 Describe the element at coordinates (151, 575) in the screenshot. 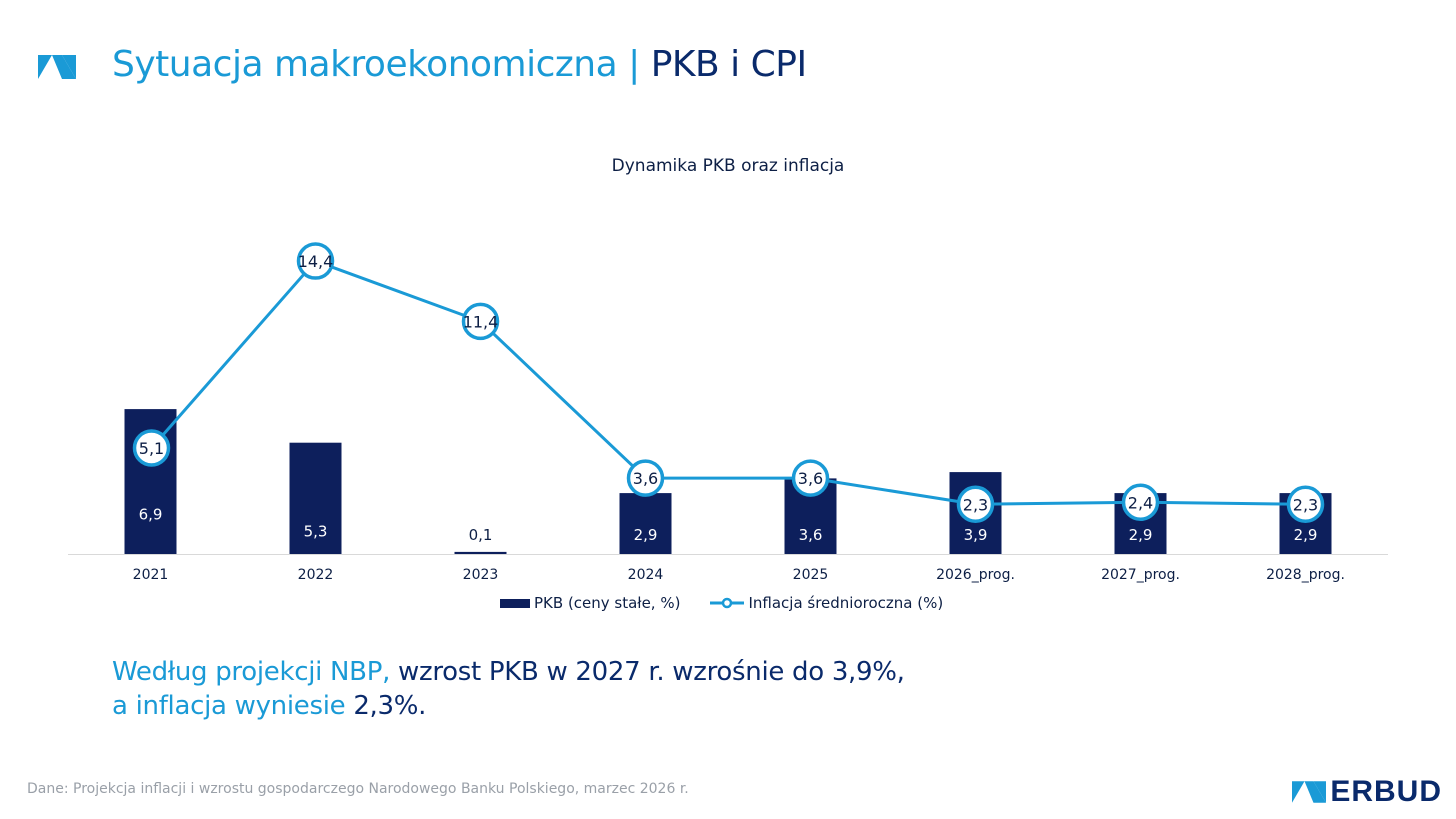

I see `x-tick-label: 2021` at that location.